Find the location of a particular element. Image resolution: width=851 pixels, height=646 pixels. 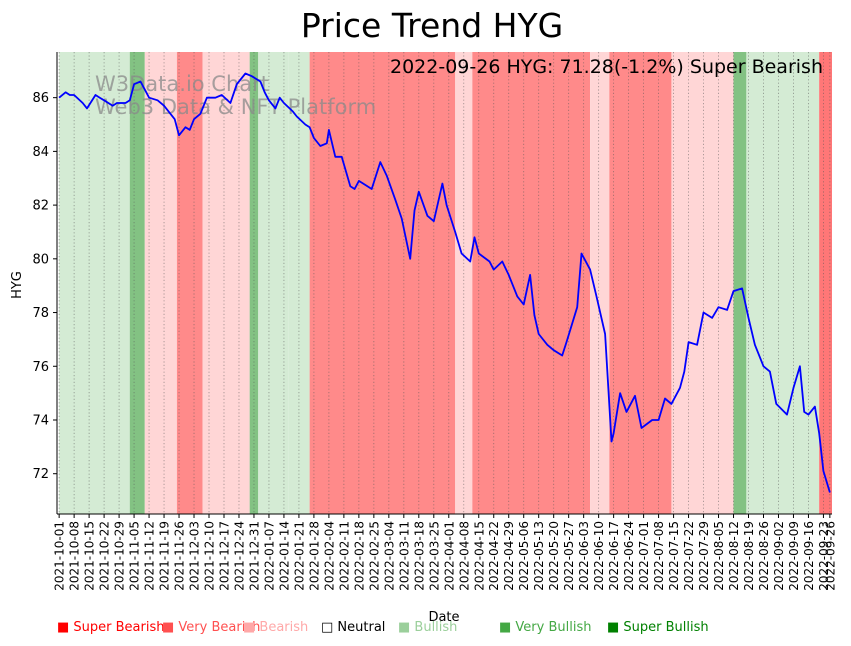

legend-item: ■ Very Bullish is located at coordinates (545, 627).